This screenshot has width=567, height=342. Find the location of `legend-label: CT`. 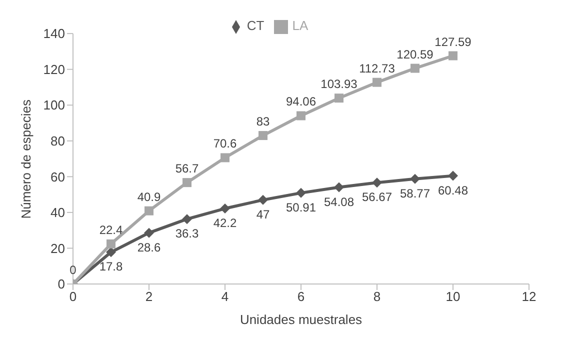

legend-label: CT is located at coordinates (255, 25).